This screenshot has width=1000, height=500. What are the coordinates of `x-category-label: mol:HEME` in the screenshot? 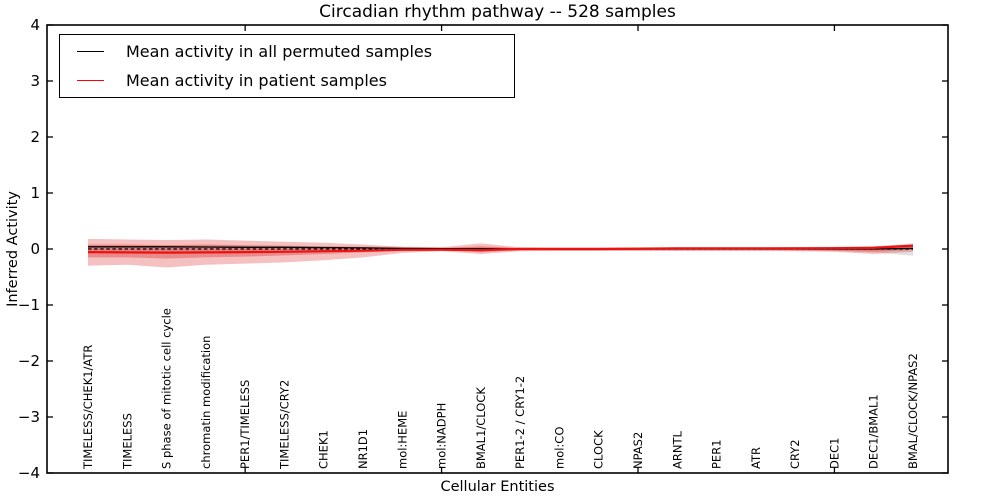 It's located at (402, 440).